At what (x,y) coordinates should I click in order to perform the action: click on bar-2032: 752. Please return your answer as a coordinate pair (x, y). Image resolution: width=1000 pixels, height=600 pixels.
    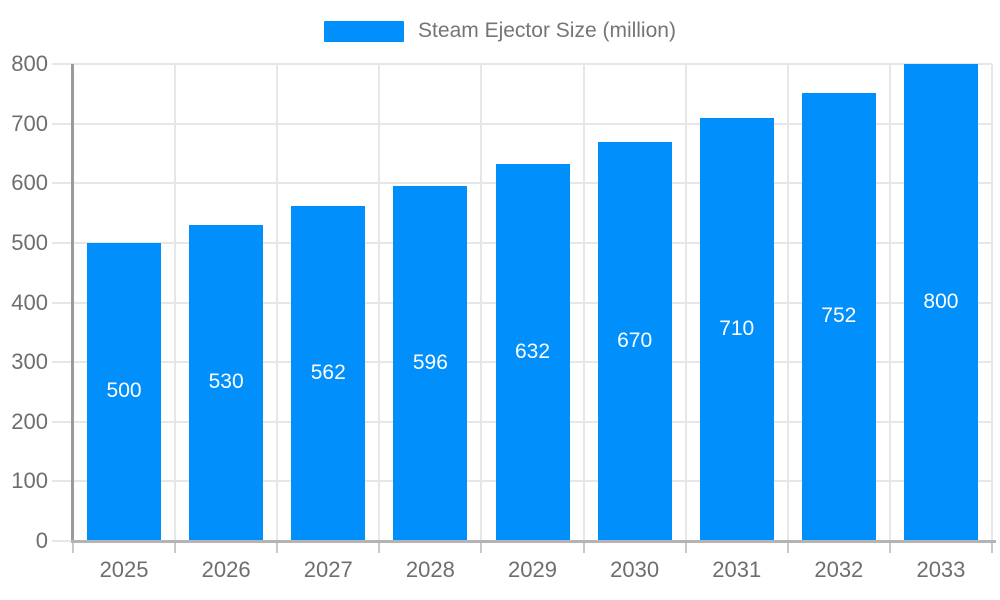
    Looking at the image, I should click on (838, 316).